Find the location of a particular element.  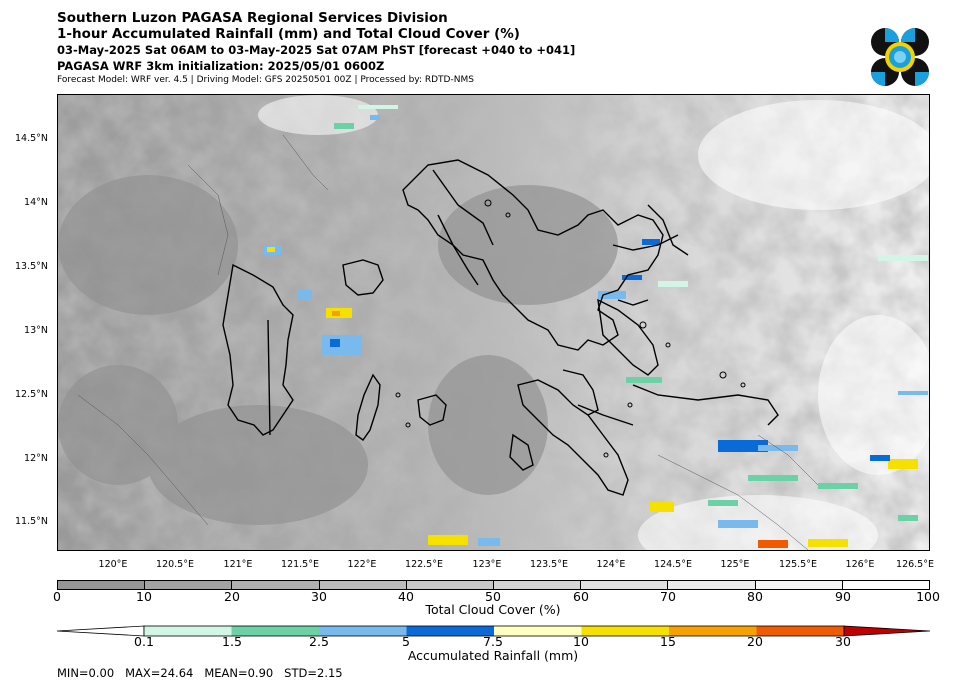

rain-tick: 5 is located at coordinates (406, 641).